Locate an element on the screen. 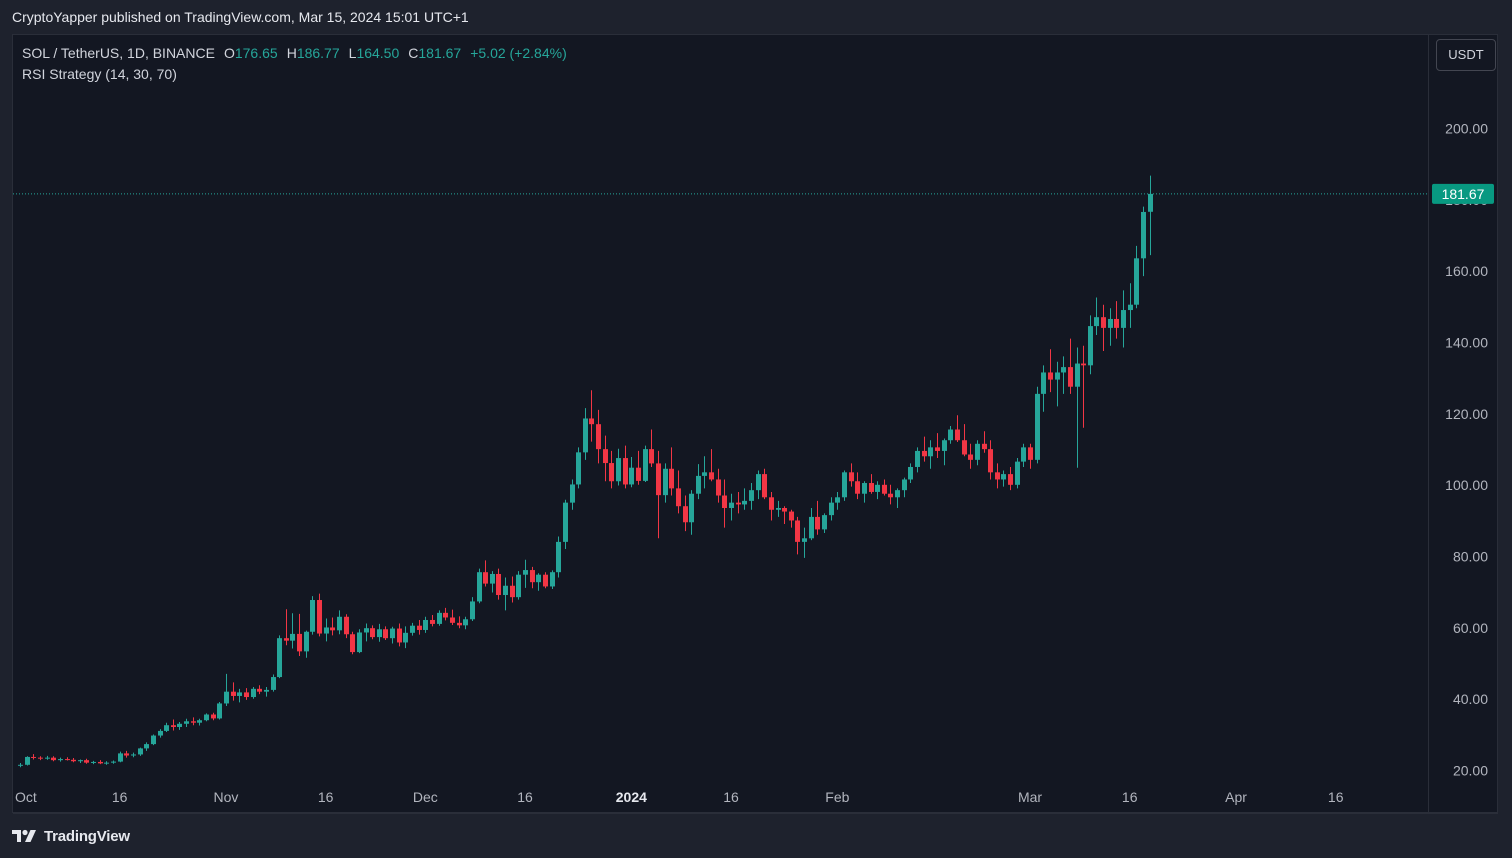  y-tick-label: 60.00 is located at coordinates (1470, 628).